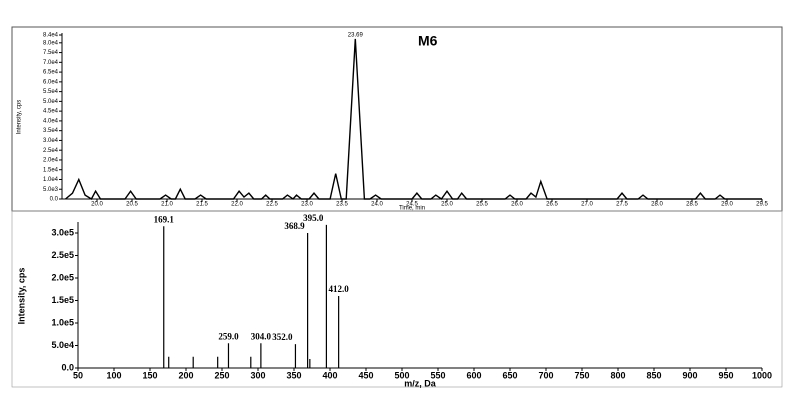  What do you see at coordinates (164, 219) in the screenshot?
I see `peak-label: 169.1` at bounding box center [164, 219].